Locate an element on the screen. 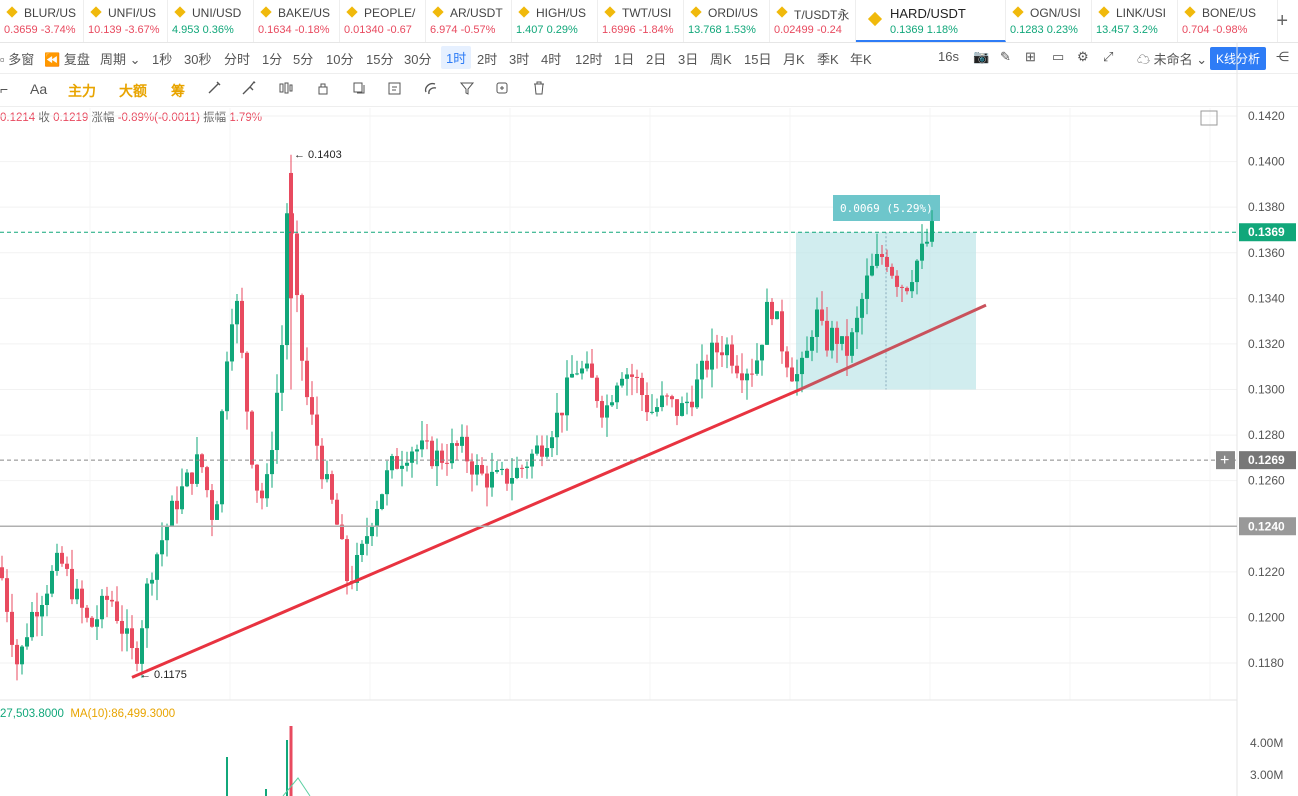  symbol-tab: UNI/USD 4.953 0.36% is located at coordinates (211, 21).